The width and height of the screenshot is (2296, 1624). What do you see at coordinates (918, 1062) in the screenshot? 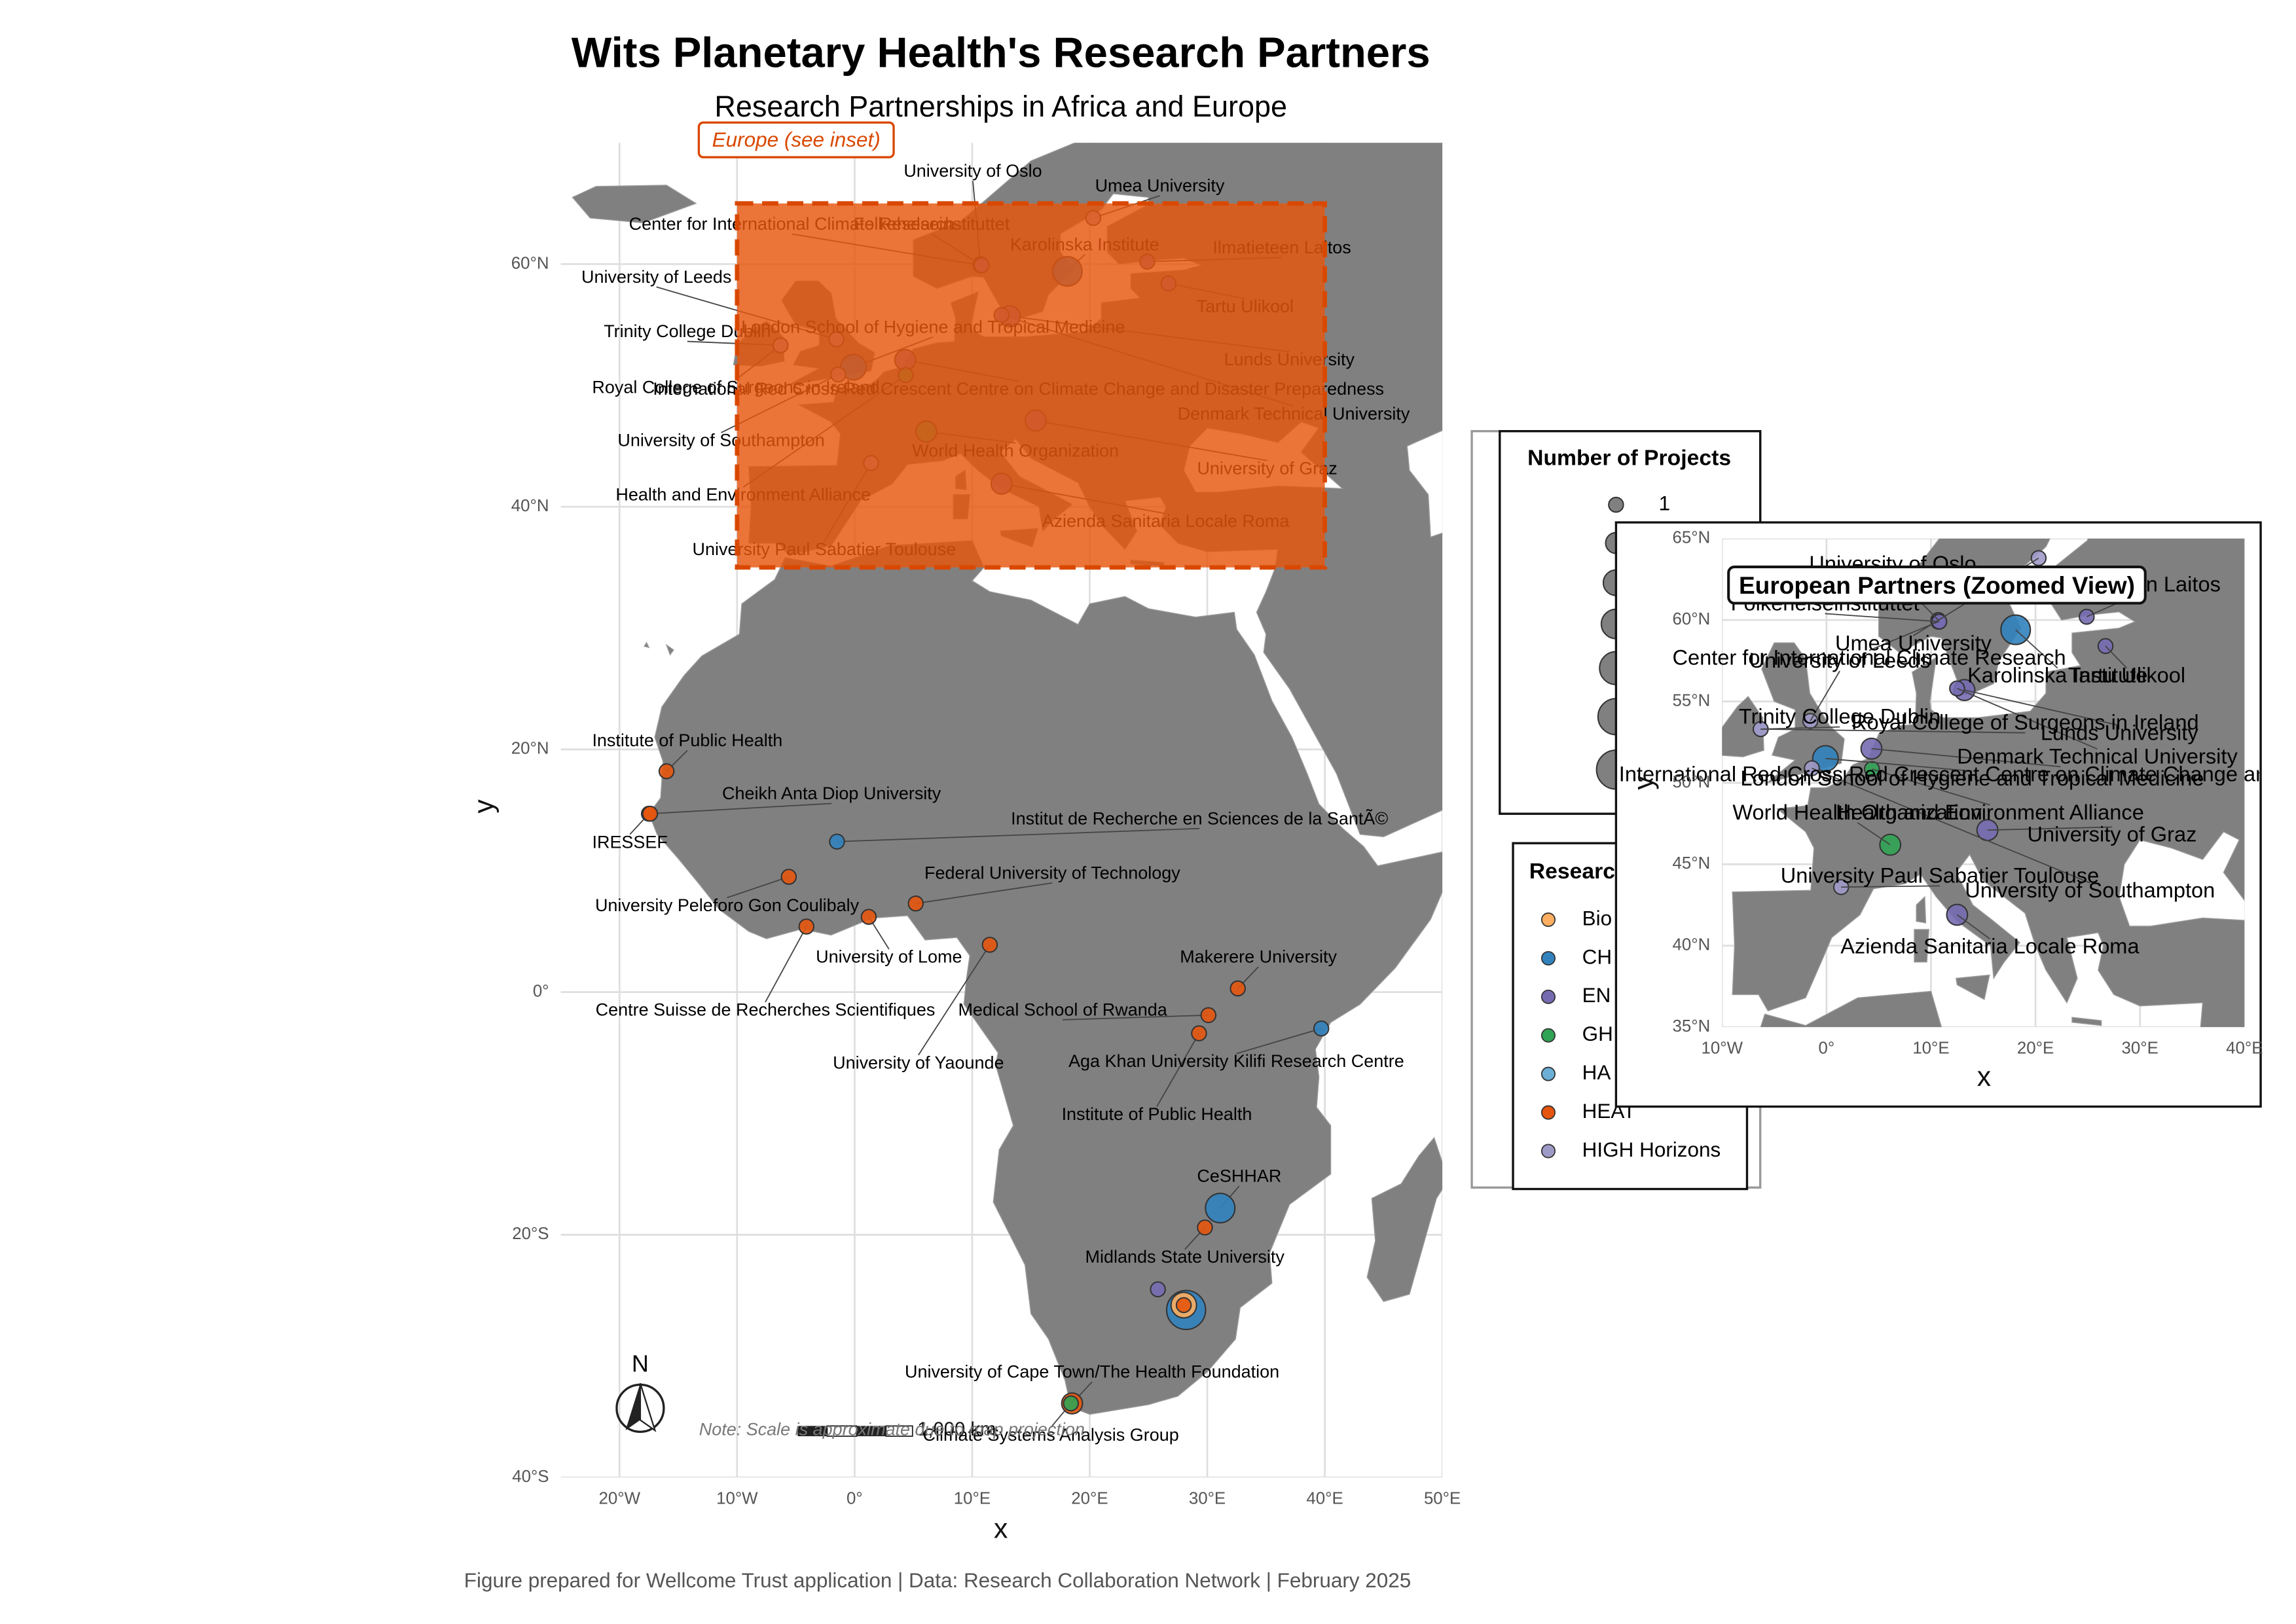
I see `partner-label: University of Yaounde` at bounding box center [918, 1062].